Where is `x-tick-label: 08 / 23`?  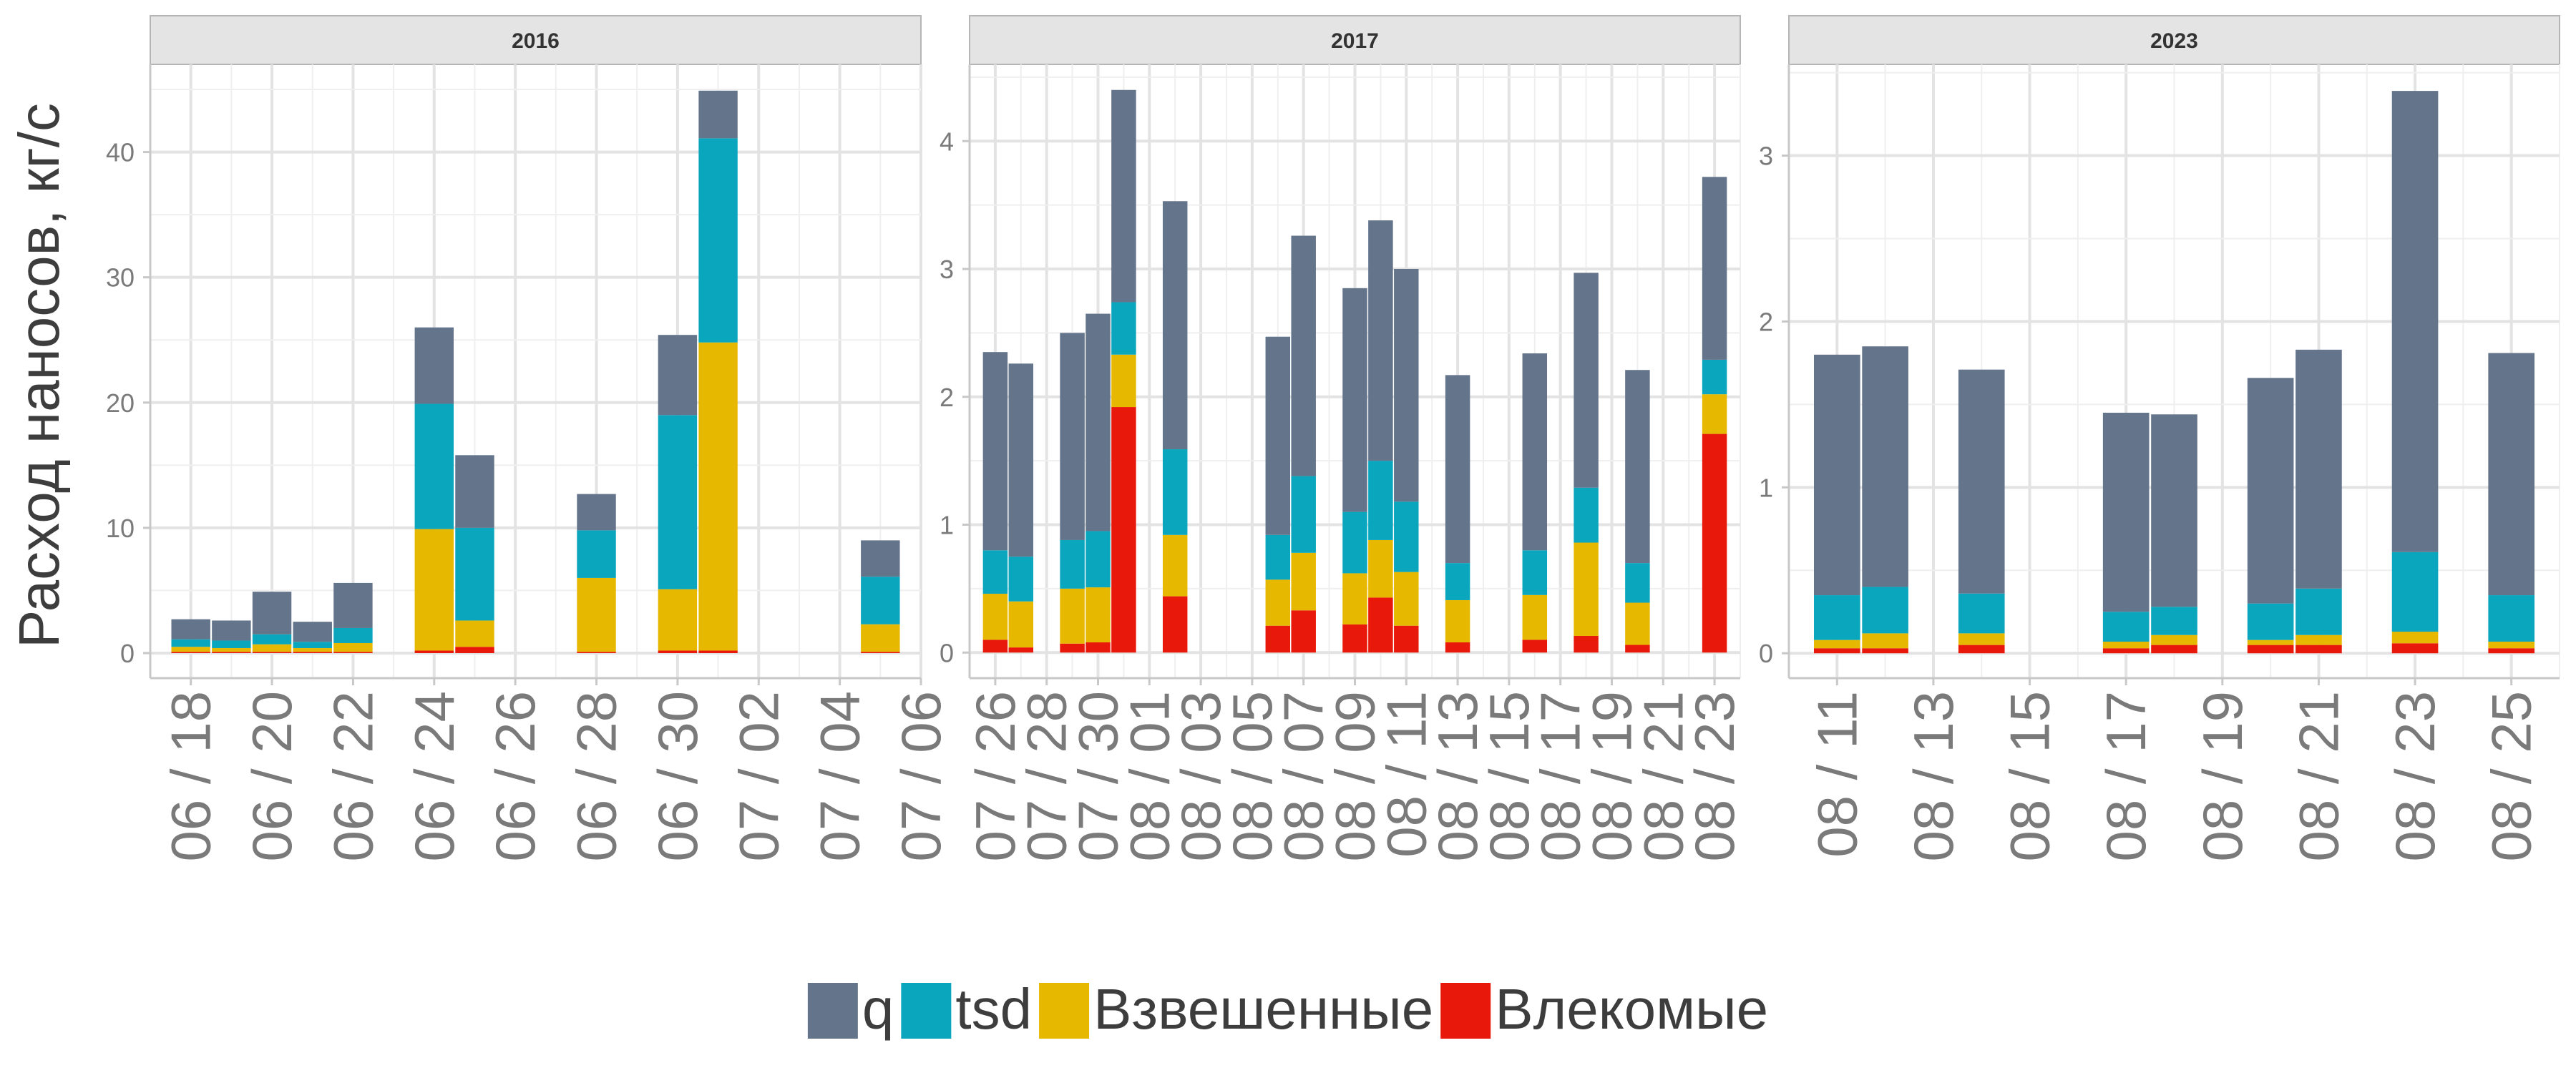
x-tick-label: 08 / 23 is located at coordinates (1714, 776).